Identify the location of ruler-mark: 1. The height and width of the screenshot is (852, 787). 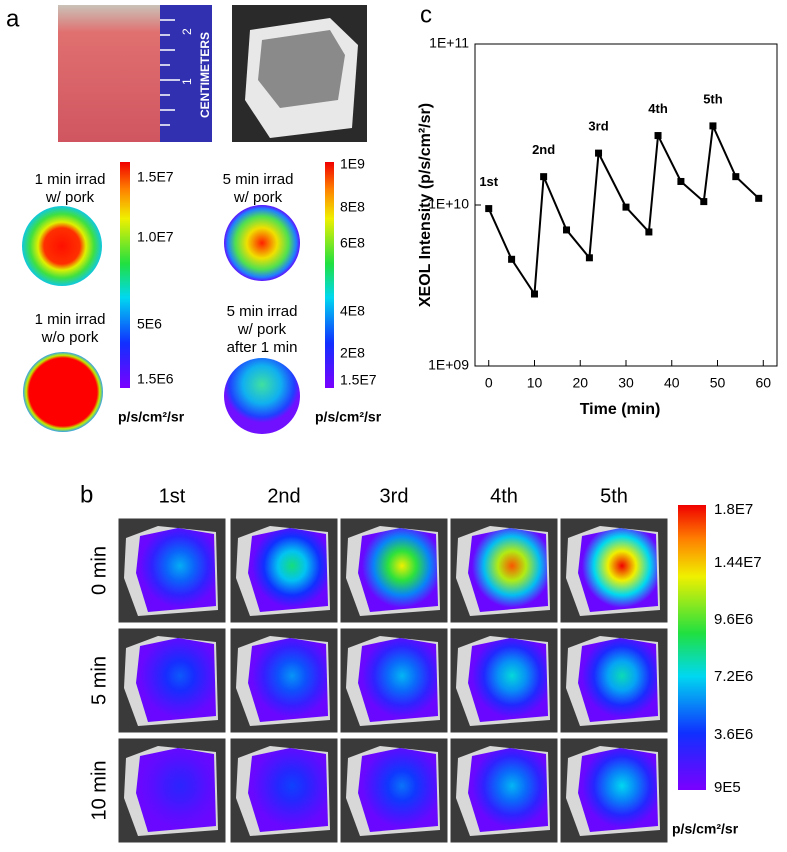
(187, 81).